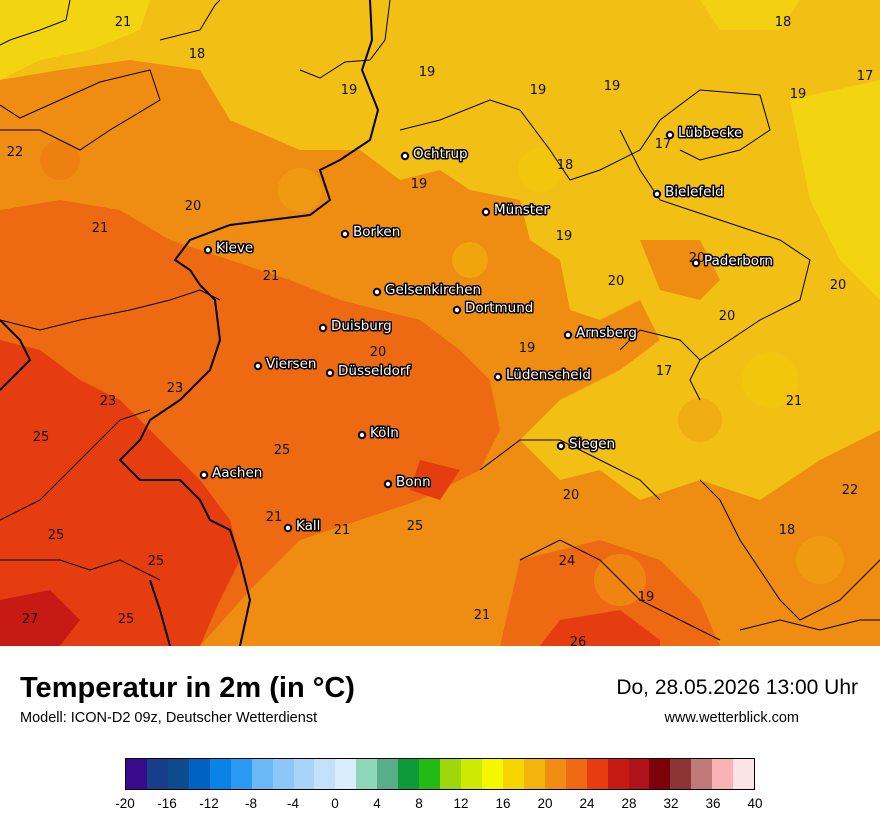  I want to click on city-label: Lübbecke, so click(710, 133).